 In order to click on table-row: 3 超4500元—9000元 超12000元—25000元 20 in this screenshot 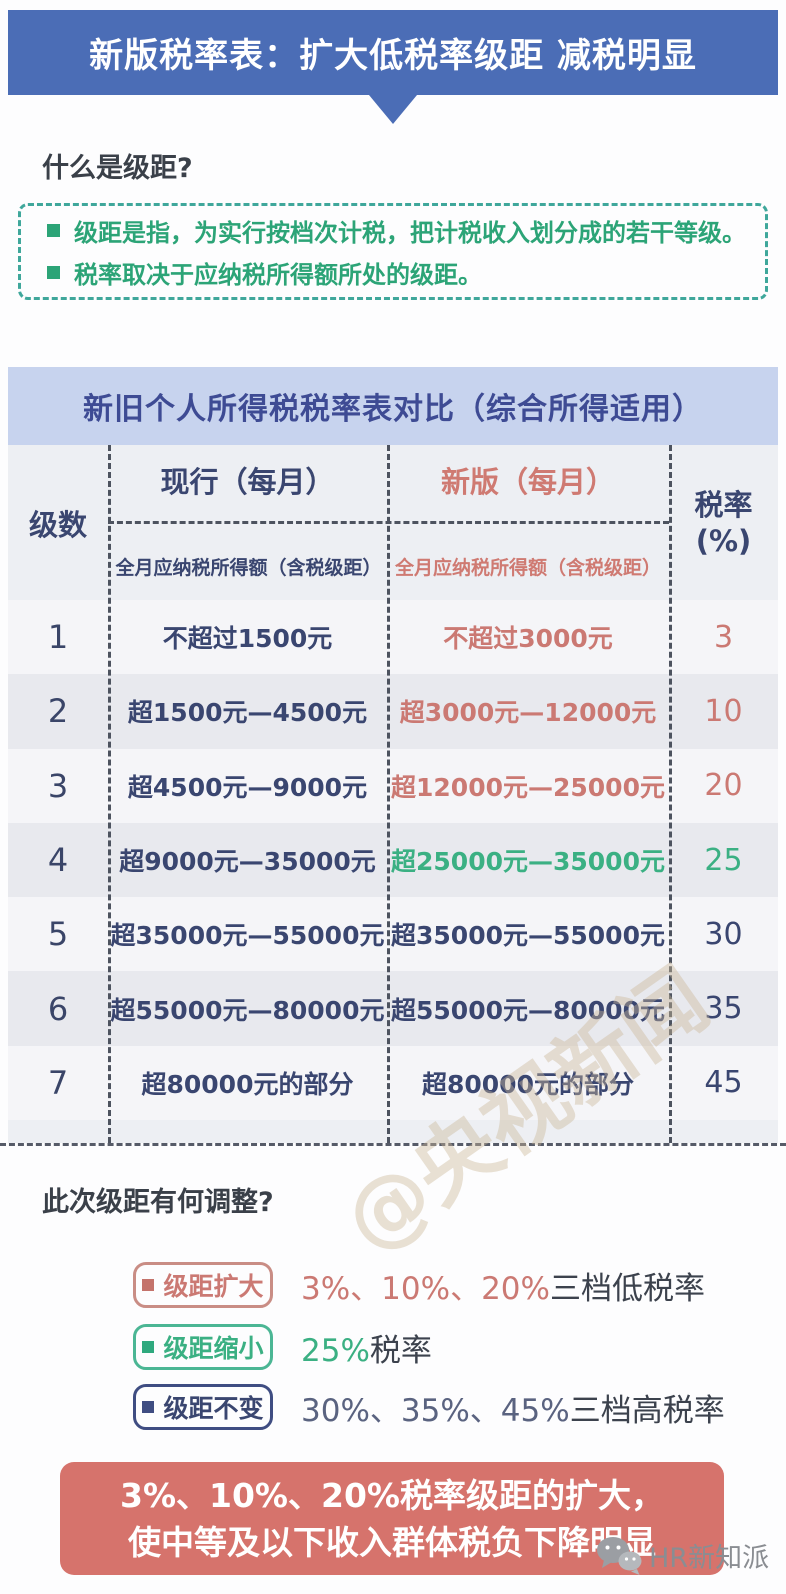, I will do `click(393, 785)`.